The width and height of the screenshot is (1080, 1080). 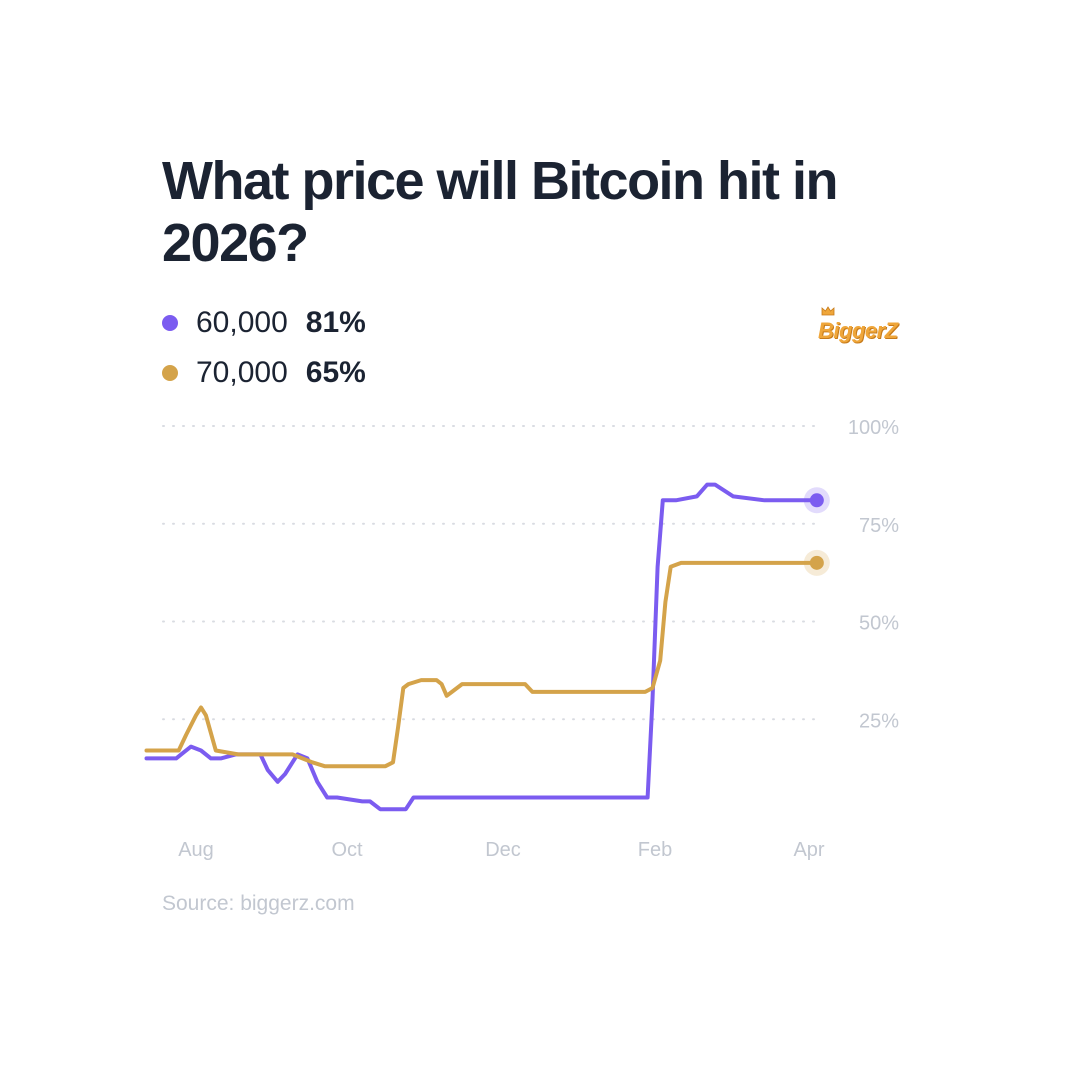 What do you see at coordinates (828, 311) in the screenshot?
I see `crown-icon` at bounding box center [828, 311].